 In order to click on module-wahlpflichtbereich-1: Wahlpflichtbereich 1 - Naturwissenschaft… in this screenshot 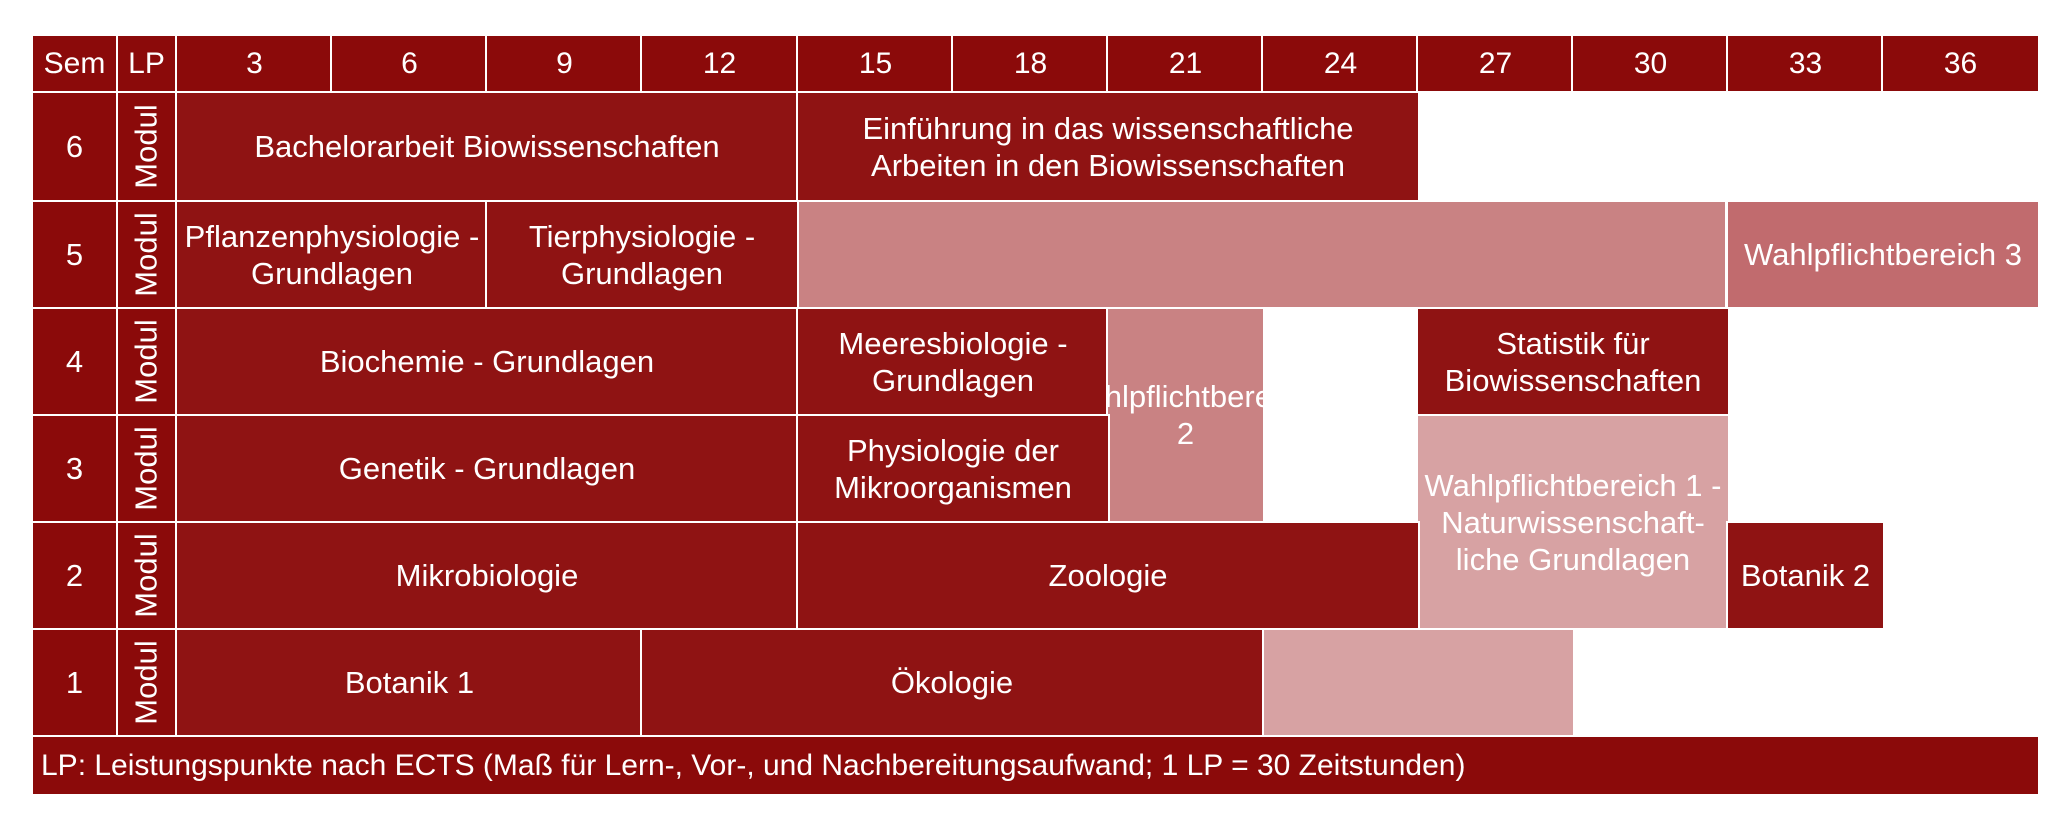, I will do `click(1573, 522)`.